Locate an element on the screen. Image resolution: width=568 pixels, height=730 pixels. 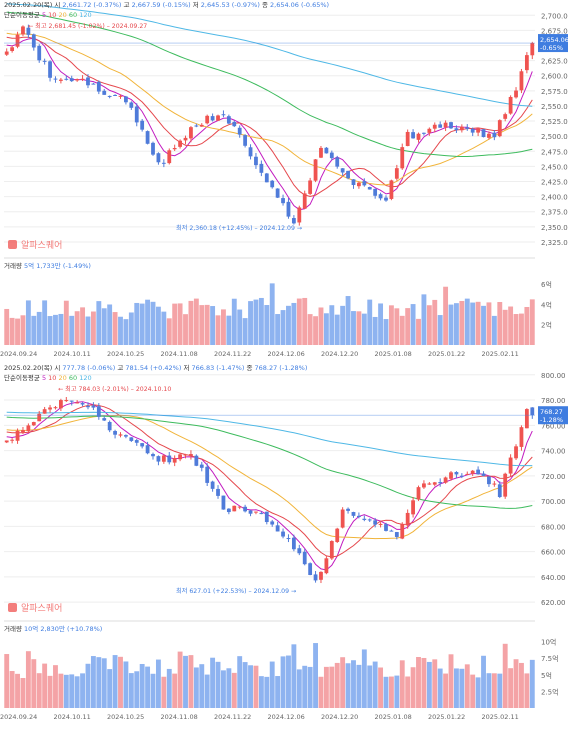
ohlc-label: 저 is located at coordinates (197, 4).